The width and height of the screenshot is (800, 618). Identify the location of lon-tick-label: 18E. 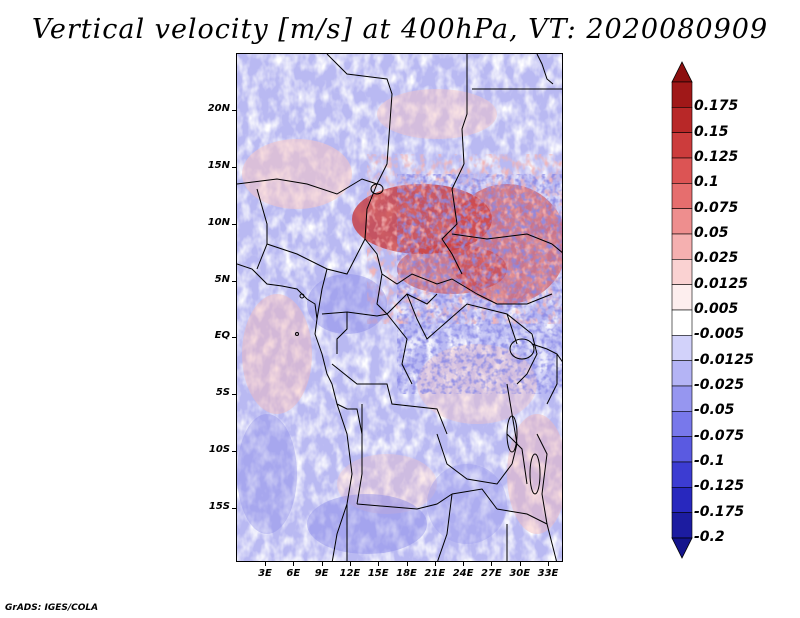
(406, 573).